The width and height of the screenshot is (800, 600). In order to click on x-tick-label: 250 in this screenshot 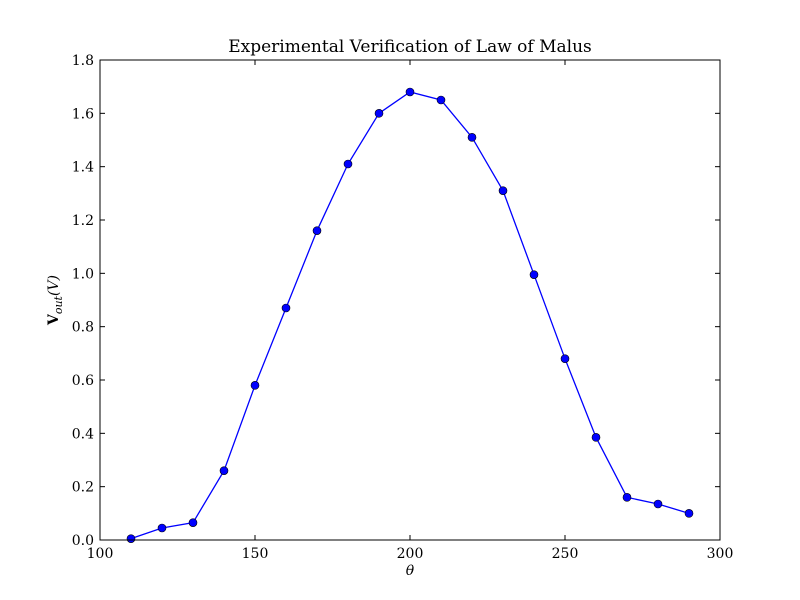, I will do `click(565, 554)`.